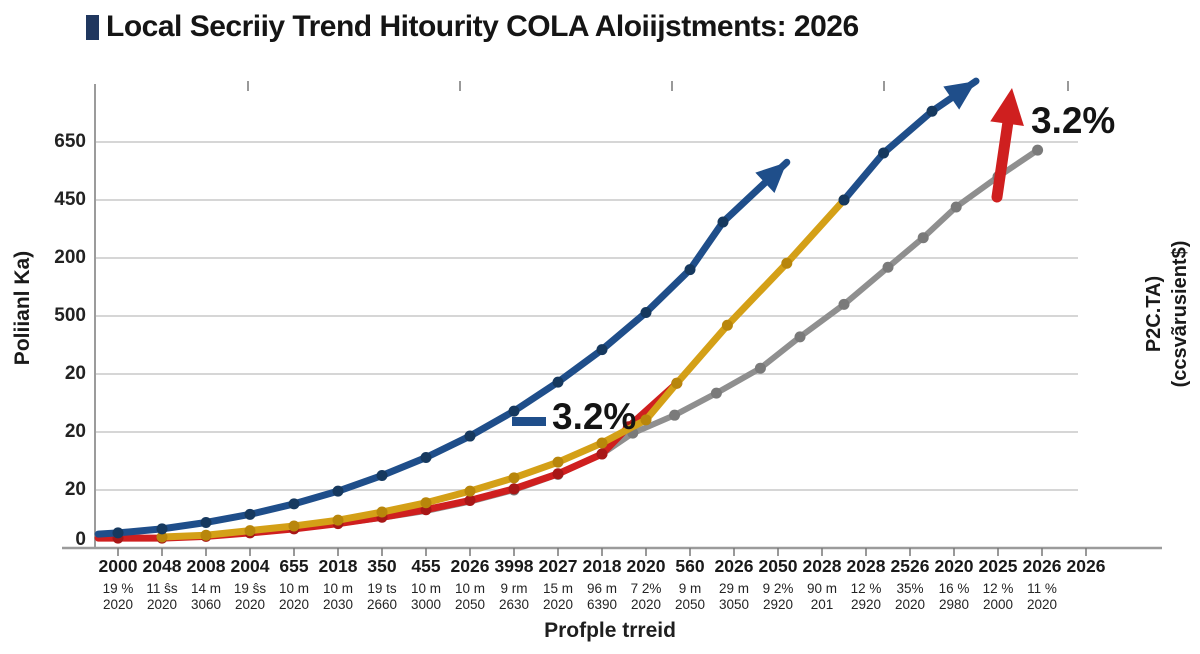 The height and width of the screenshot is (654, 1200). I want to click on annotation-red-arrow-head, so click(1007, 107).